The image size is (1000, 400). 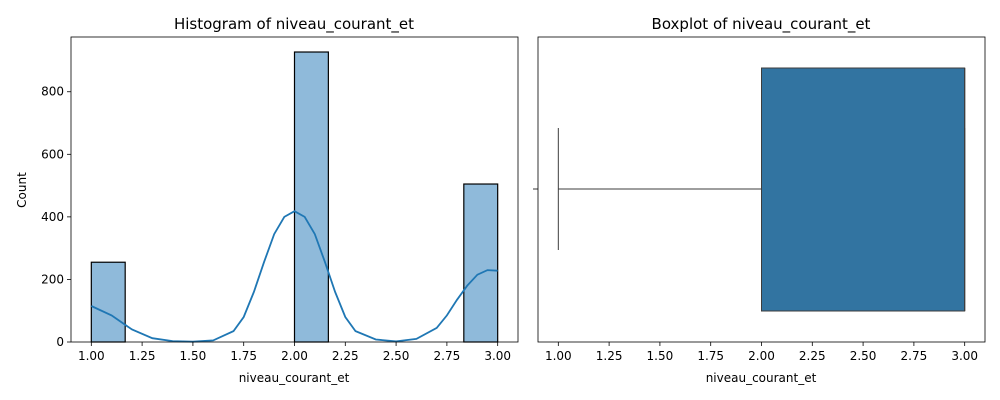 I want to click on histogram-x-tick-label: 1.75, so click(x=243, y=356).